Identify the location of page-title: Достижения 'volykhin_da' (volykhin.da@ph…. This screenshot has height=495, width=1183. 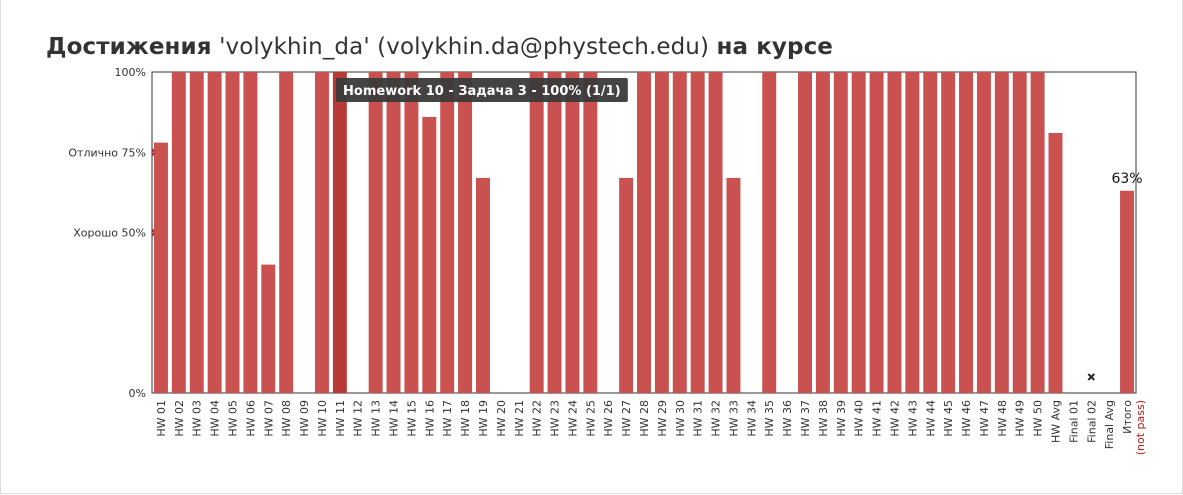
(439, 47).